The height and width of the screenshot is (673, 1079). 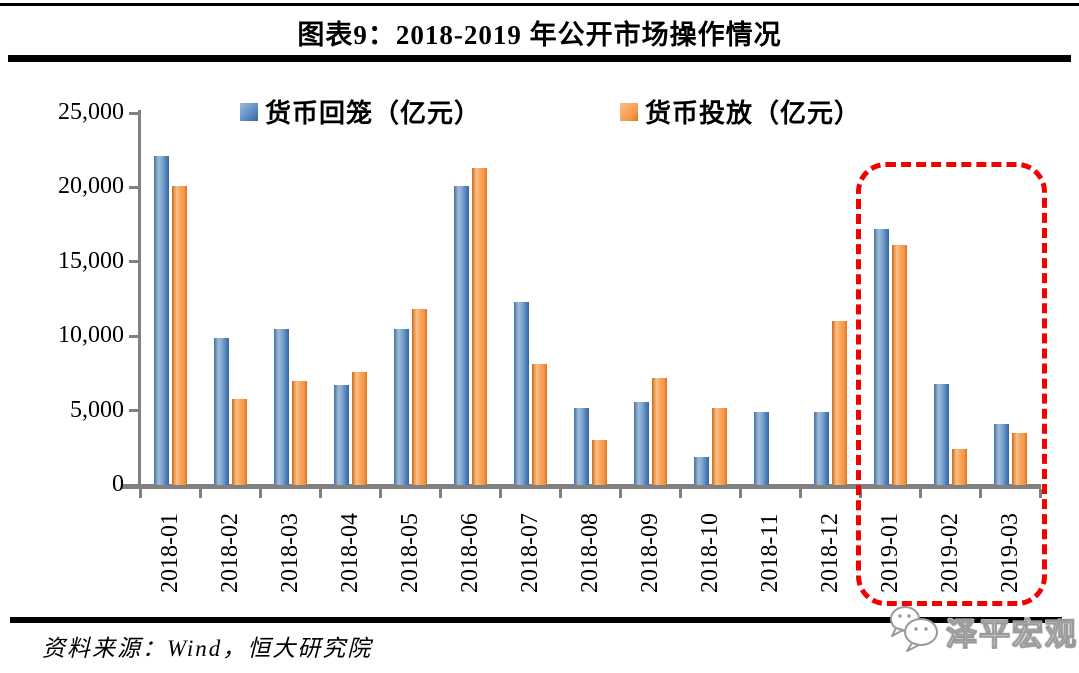 What do you see at coordinates (118, 484) in the screenshot?
I see `y-axis-tick-label: 0` at bounding box center [118, 484].